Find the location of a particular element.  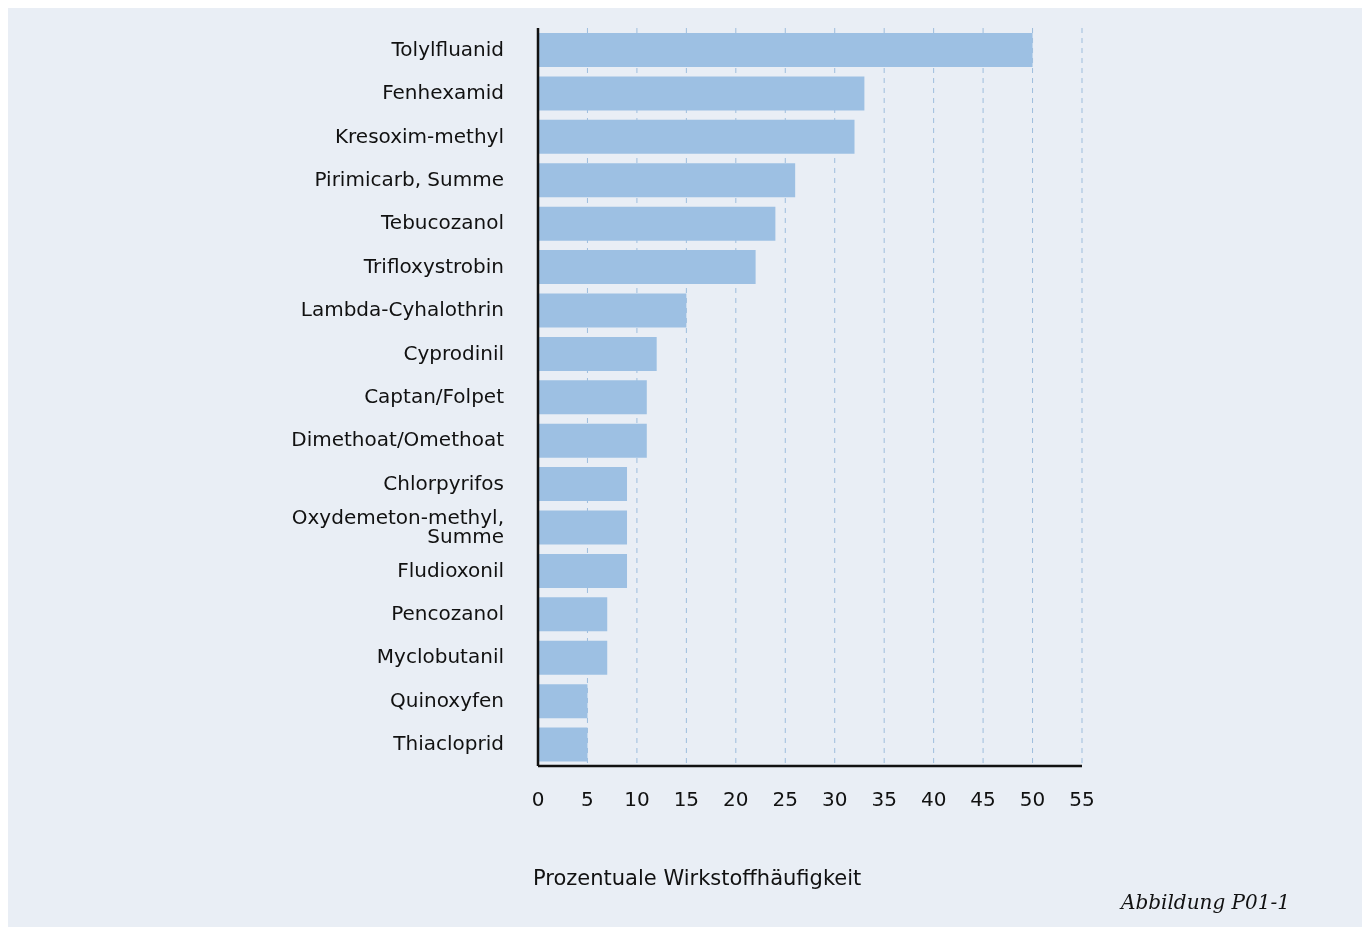

y-tick-label: Trifloxystrobin is located at coordinates (433, 265).